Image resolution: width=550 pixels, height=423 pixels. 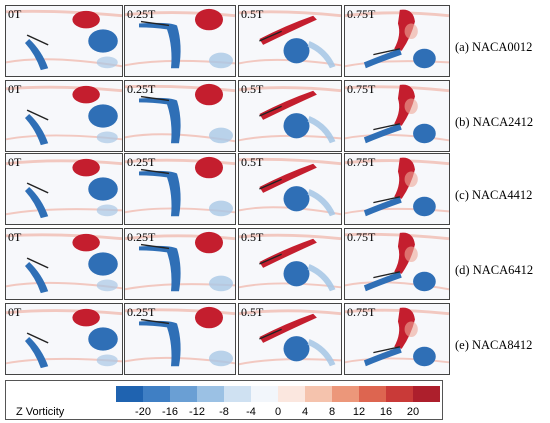 What do you see at coordinates (332, 412) in the screenshot?
I see `colorbar-tick-label: 8` at bounding box center [332, 412].